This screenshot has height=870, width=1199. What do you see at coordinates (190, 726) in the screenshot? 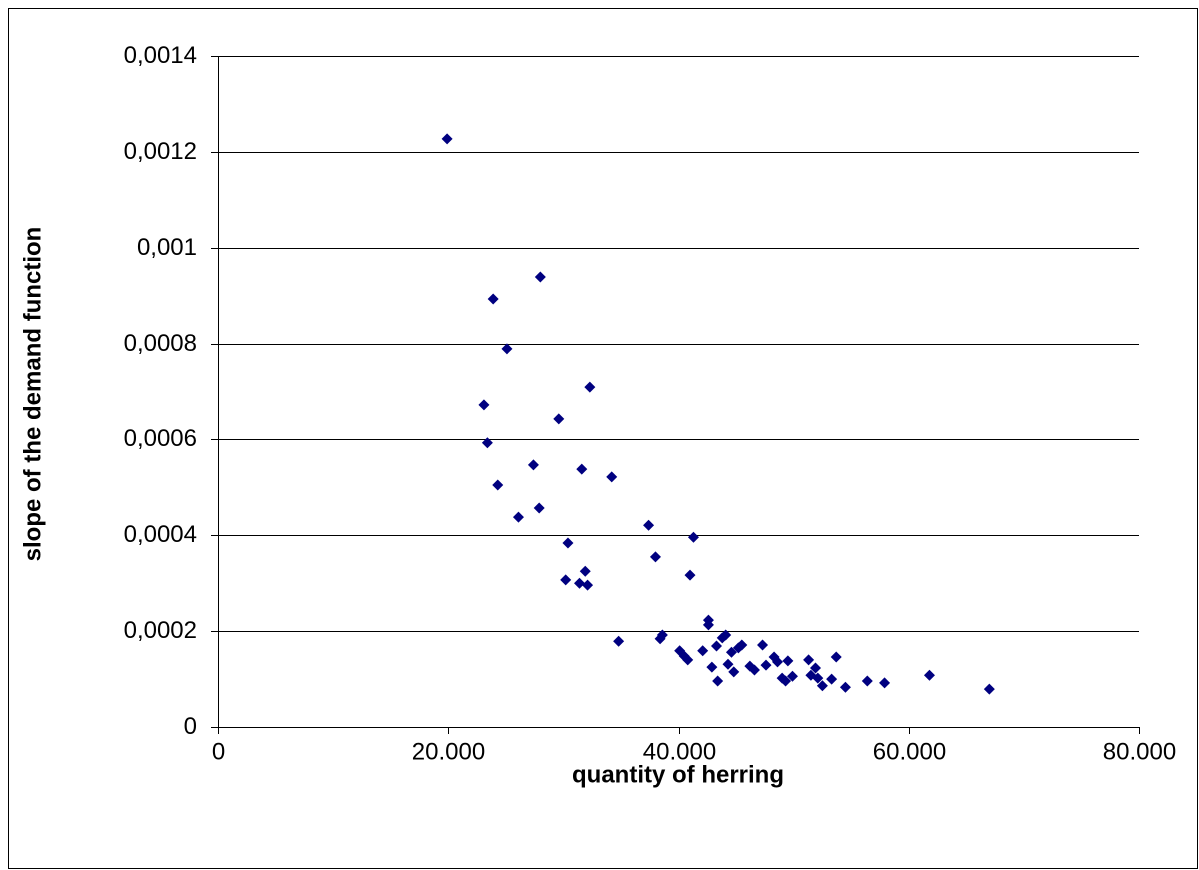
I see `y-tick-label: 0` at bounding box center [190, 726].